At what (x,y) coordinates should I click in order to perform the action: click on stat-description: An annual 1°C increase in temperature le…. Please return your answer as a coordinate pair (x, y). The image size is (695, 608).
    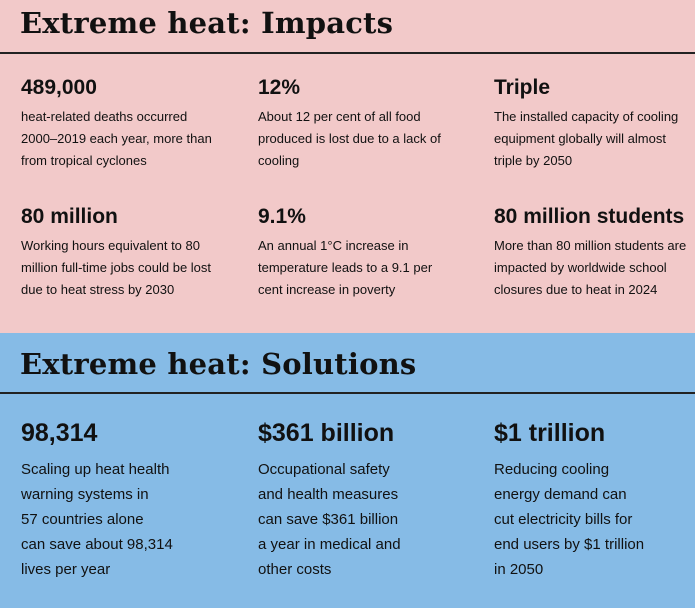
    Looking at the image, I should click on (345, 267).